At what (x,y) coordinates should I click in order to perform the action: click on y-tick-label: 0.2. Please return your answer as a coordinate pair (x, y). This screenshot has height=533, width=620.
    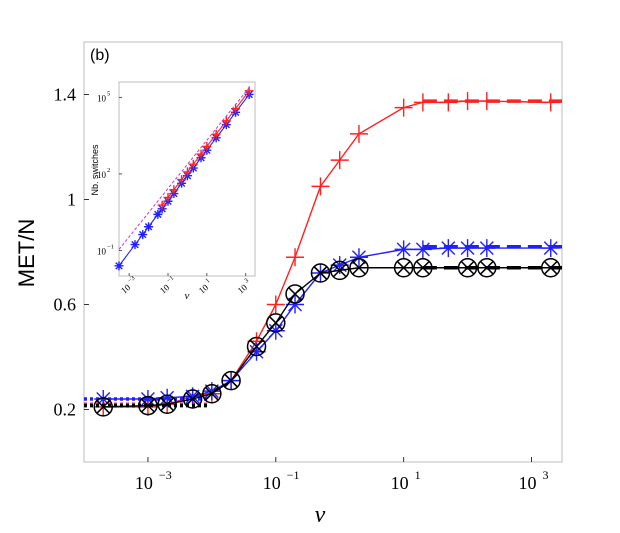
    Looking at the image, I should click on (65, 410).